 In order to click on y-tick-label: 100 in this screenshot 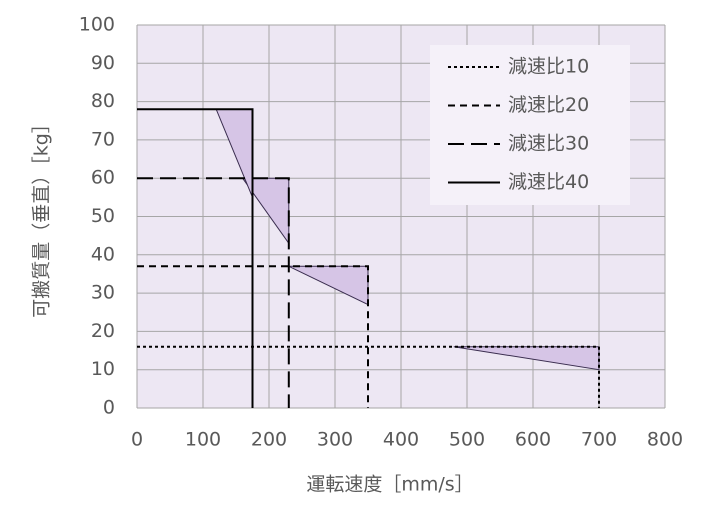, I will do `click(97, 25)`.